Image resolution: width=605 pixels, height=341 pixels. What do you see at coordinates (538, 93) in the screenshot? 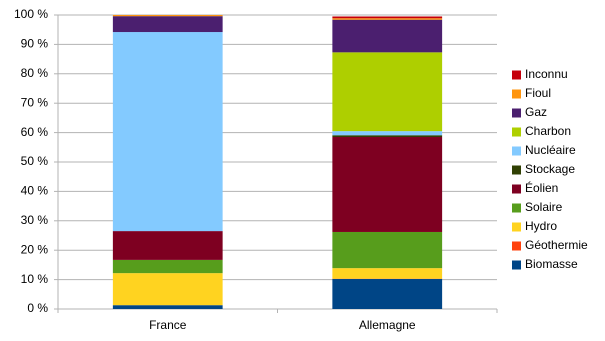
I see `legend-label: Fioul` at bounding box center [538, 93].